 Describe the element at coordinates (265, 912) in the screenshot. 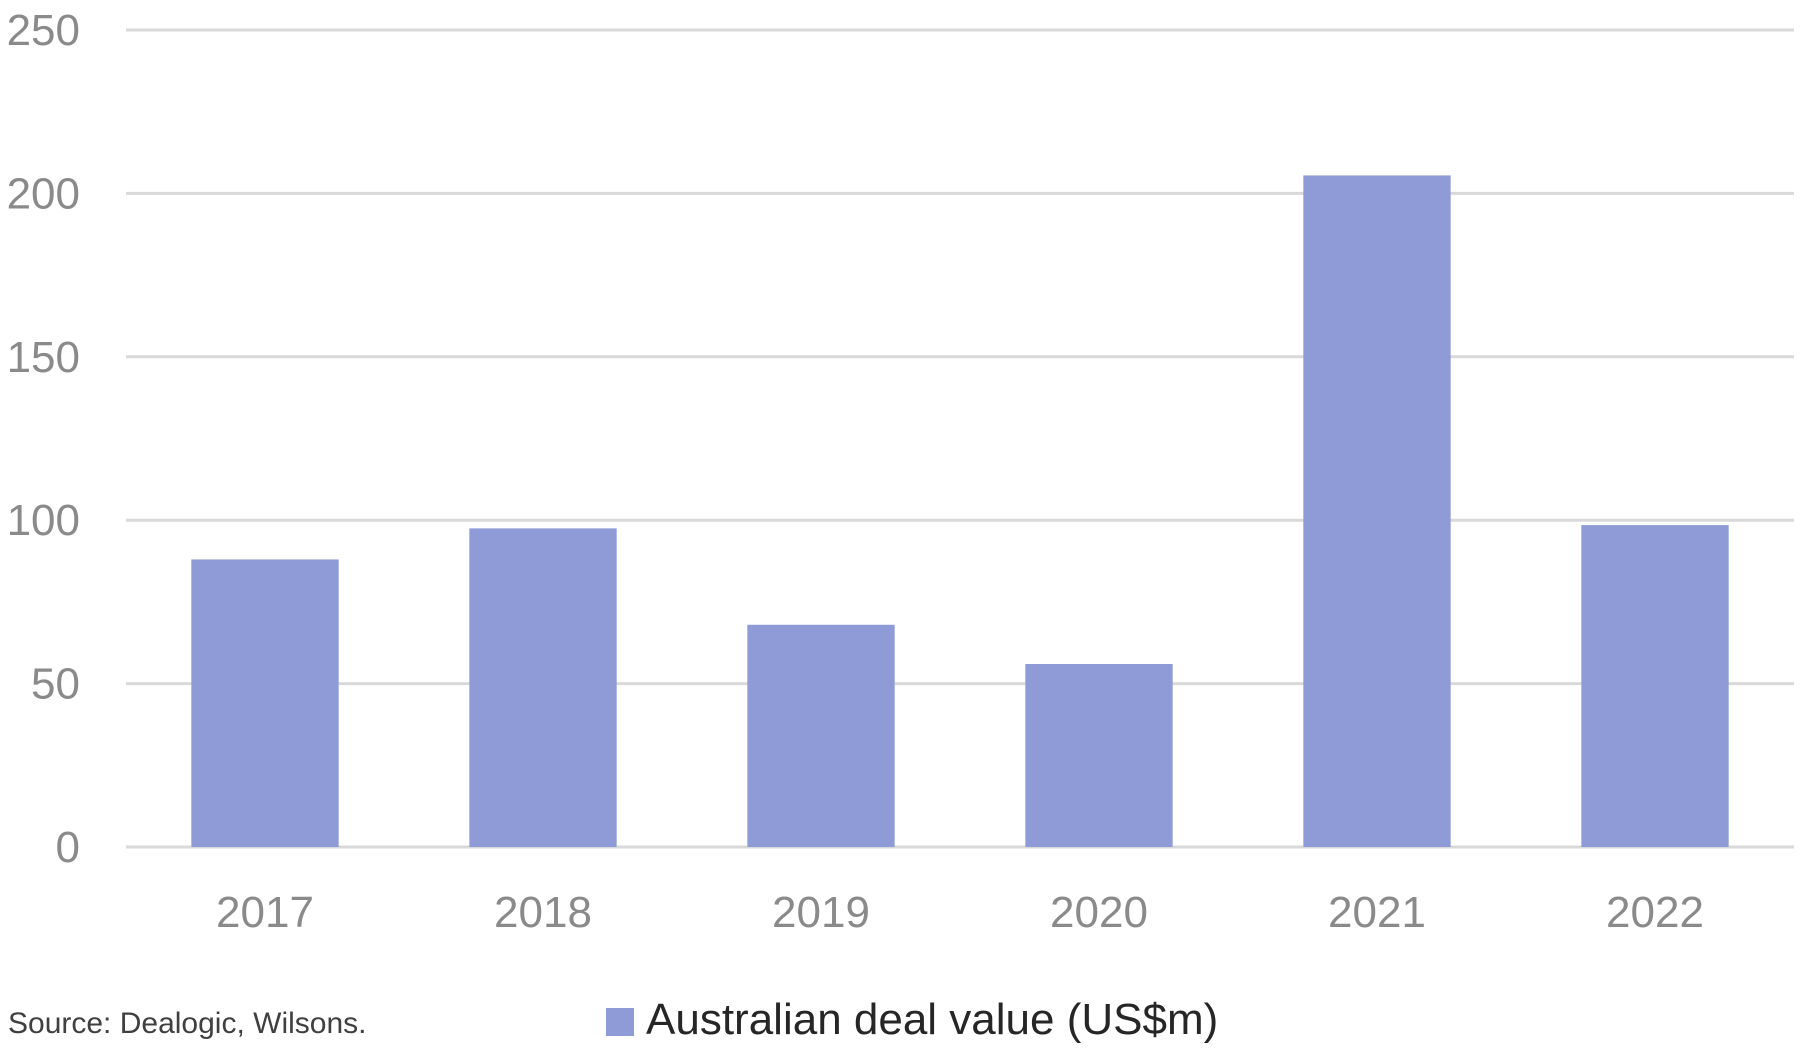

I see `x-tick-label: 2017` at that location.